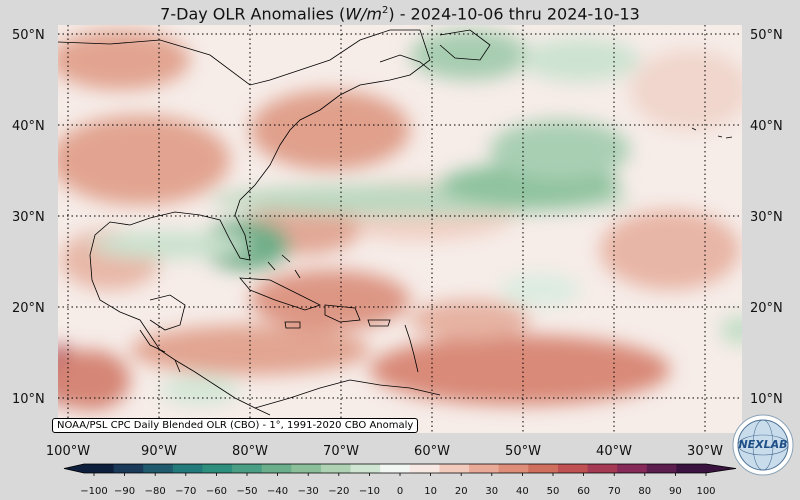 This screenshot has height=500, width=800. I want to click on logo-text: NEXLAB, so click(762, 444).